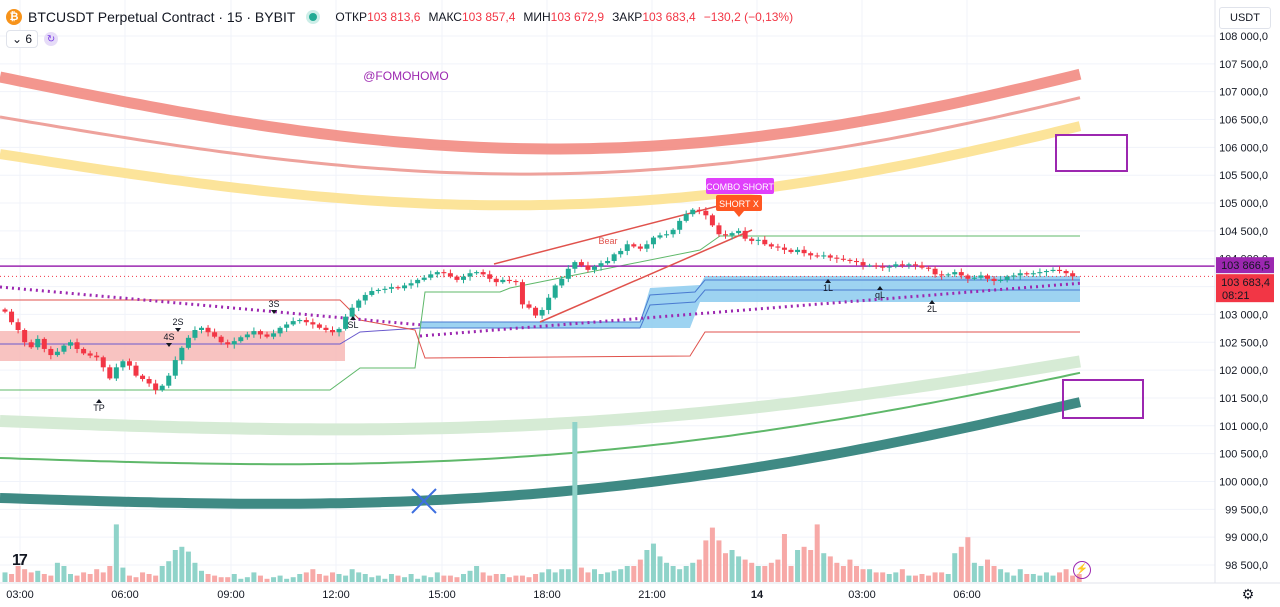 The image size is (1280, 607). What do you see at coordinates (540, 136) in the screenshot?
I see `upper-band-thin` at bounding box center [540, 136].